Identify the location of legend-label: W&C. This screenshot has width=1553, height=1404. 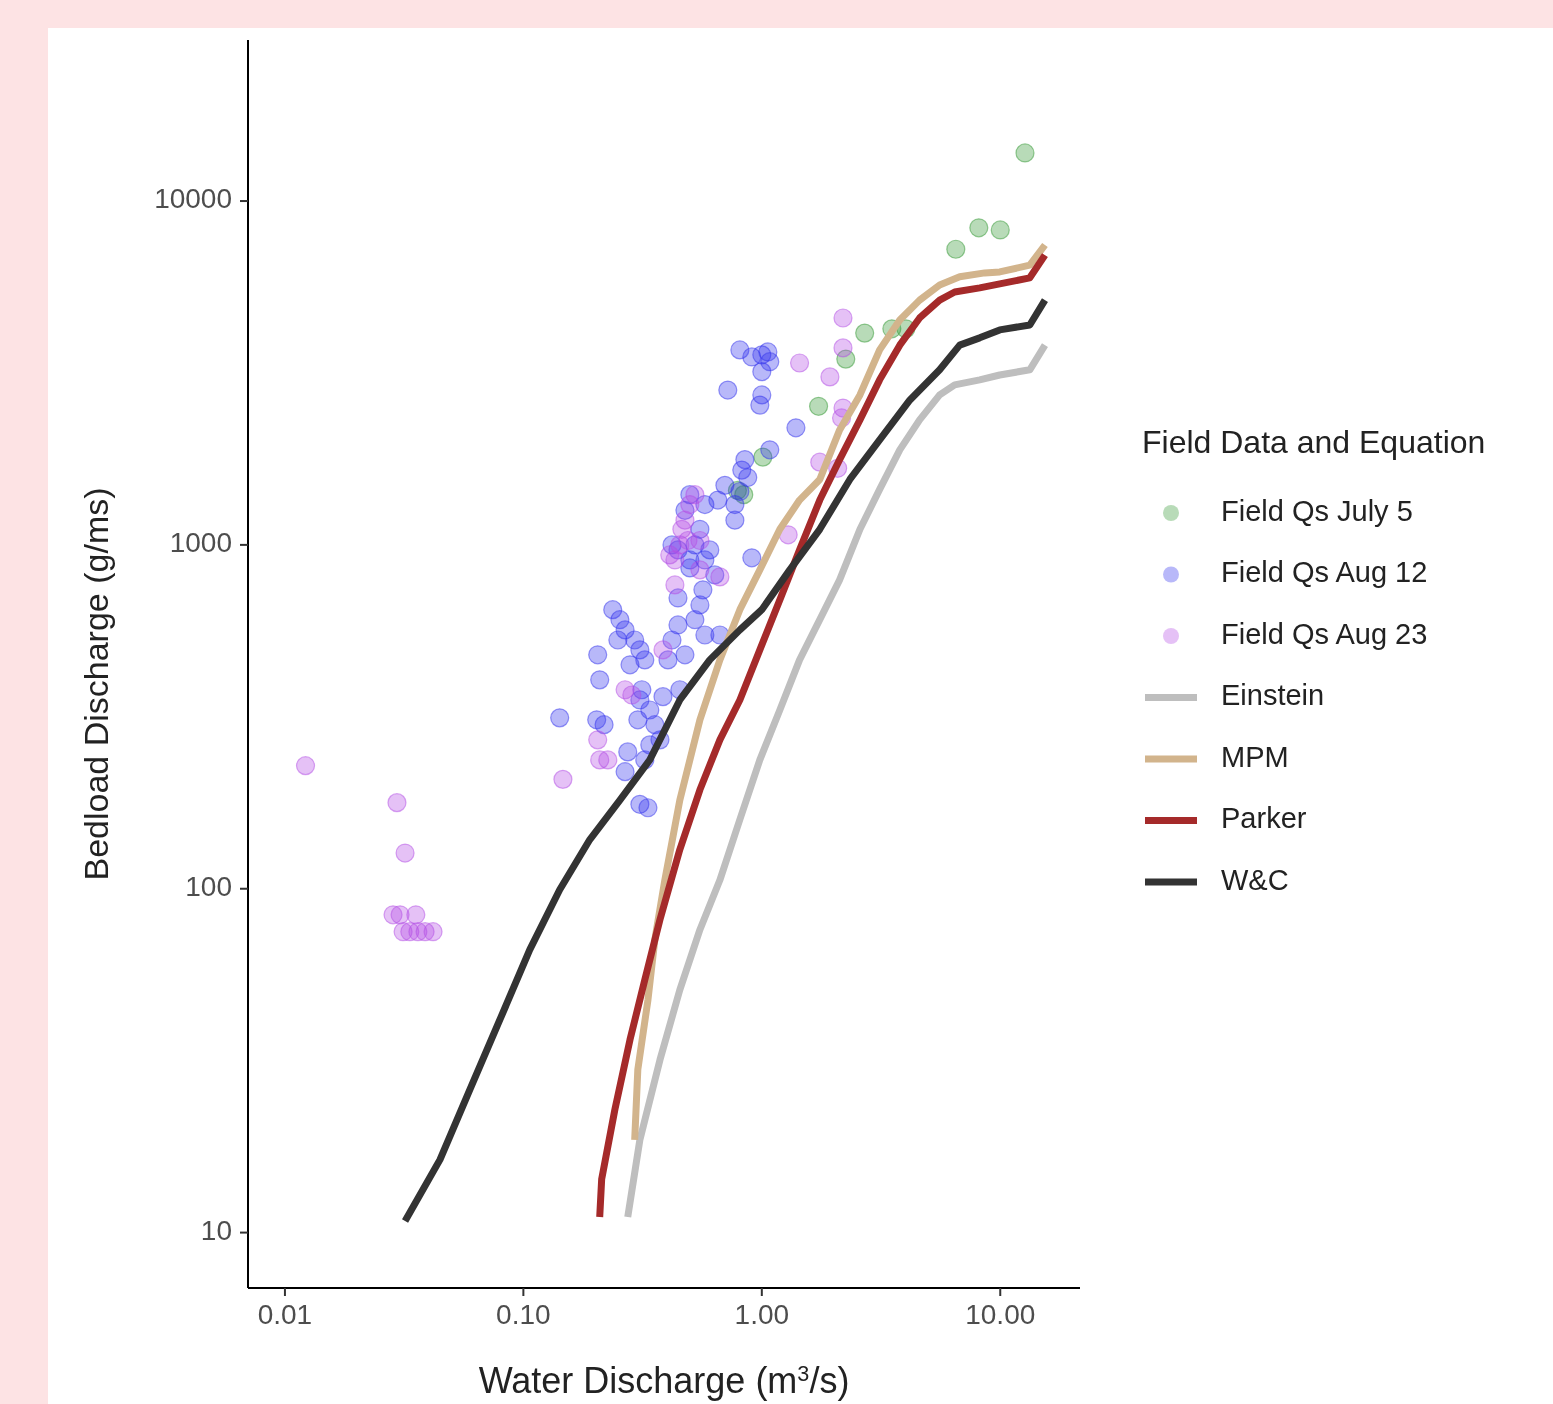
(1255, 879).